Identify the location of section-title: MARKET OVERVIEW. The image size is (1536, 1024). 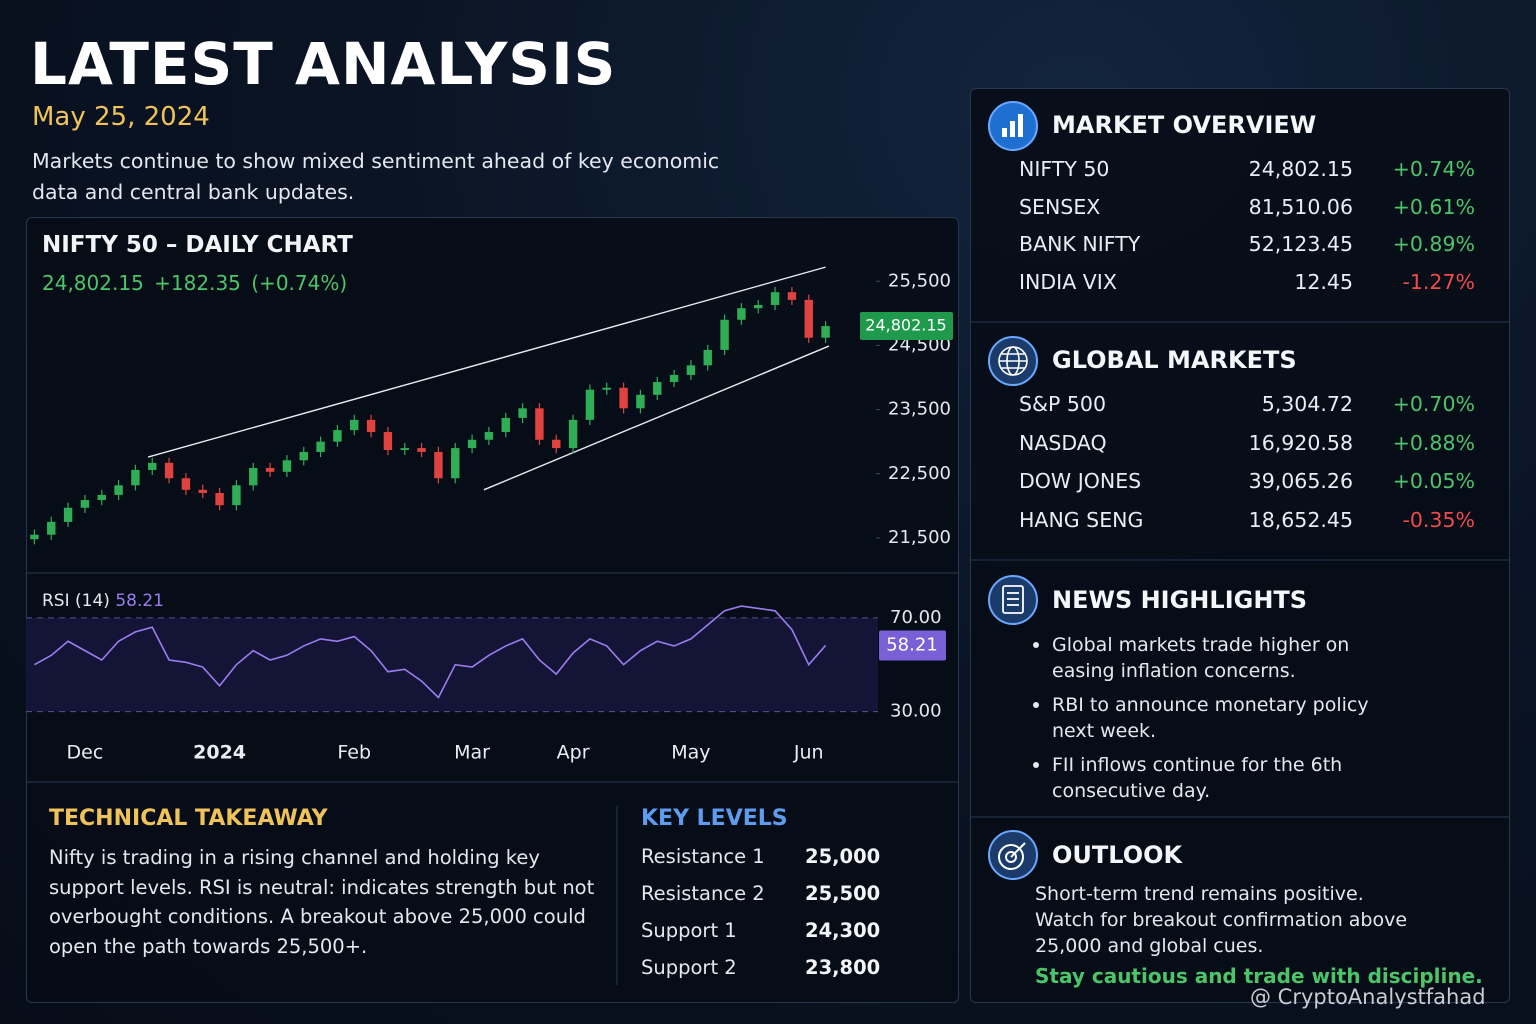
(1184, 125).